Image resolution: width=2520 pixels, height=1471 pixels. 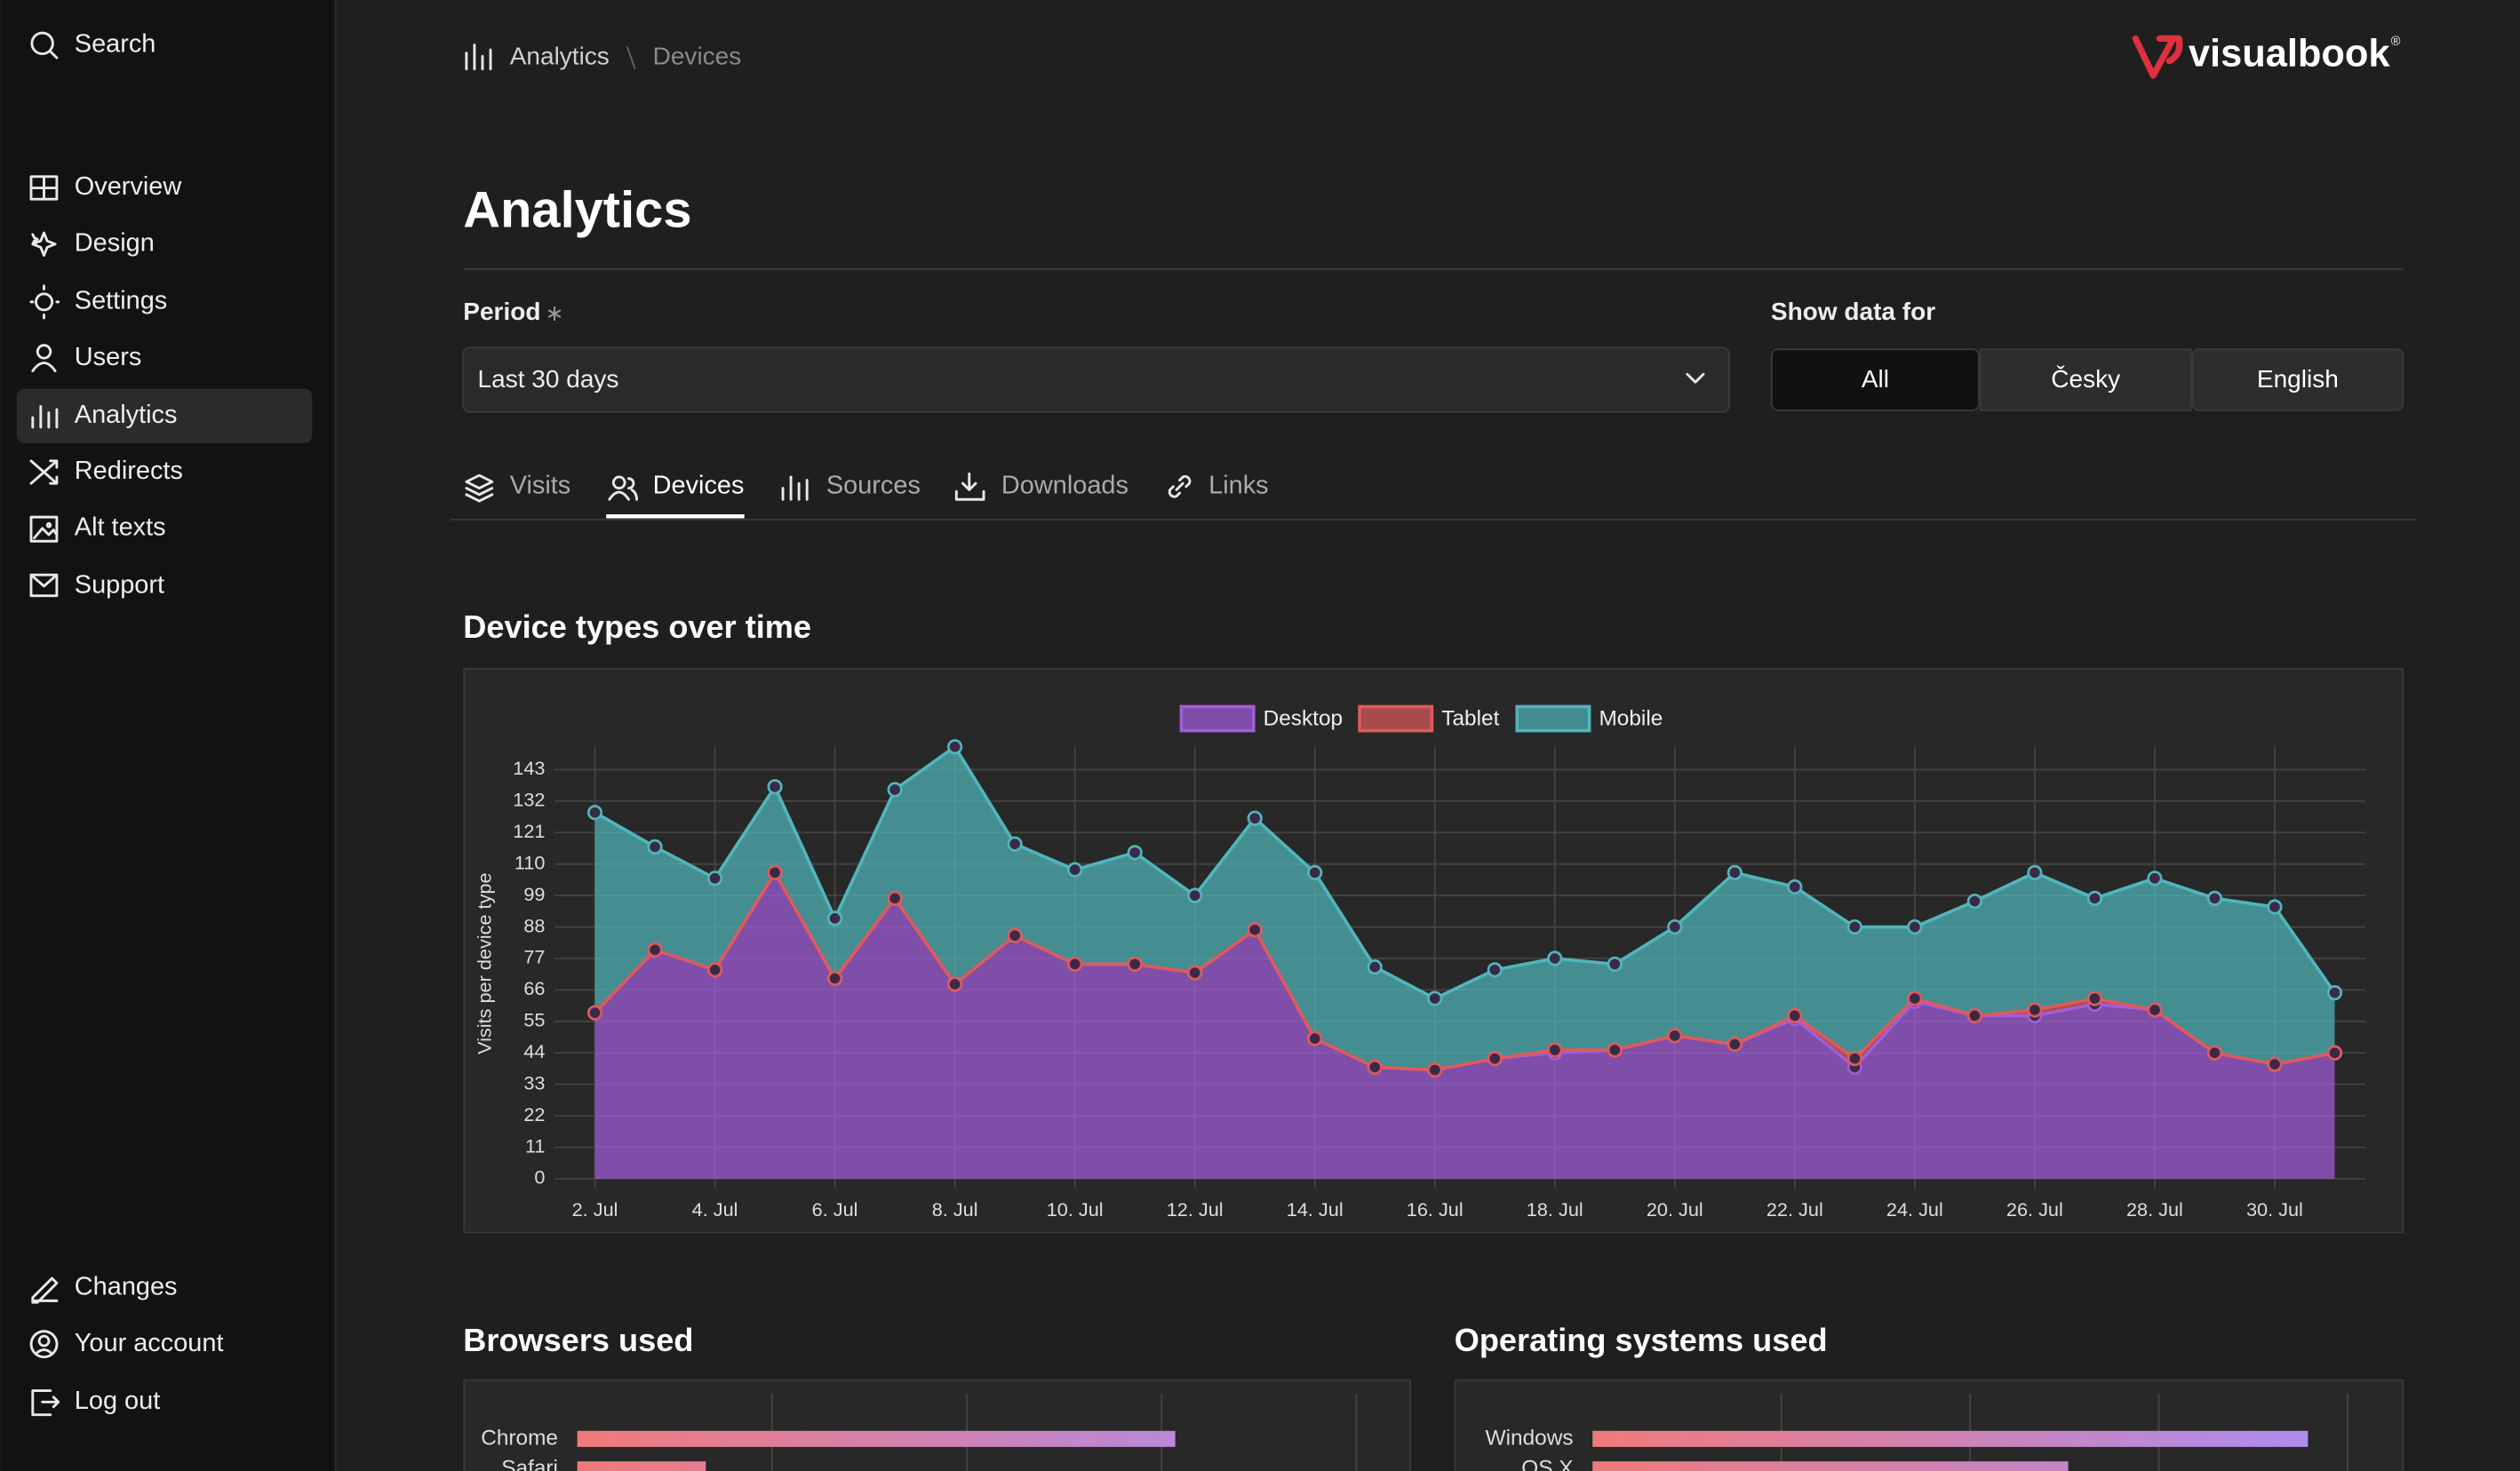 What do you see at coordinates (1303, 718) in the screenshot?
I see `legend-label: Desktop` at bounding box center [1303, 718].